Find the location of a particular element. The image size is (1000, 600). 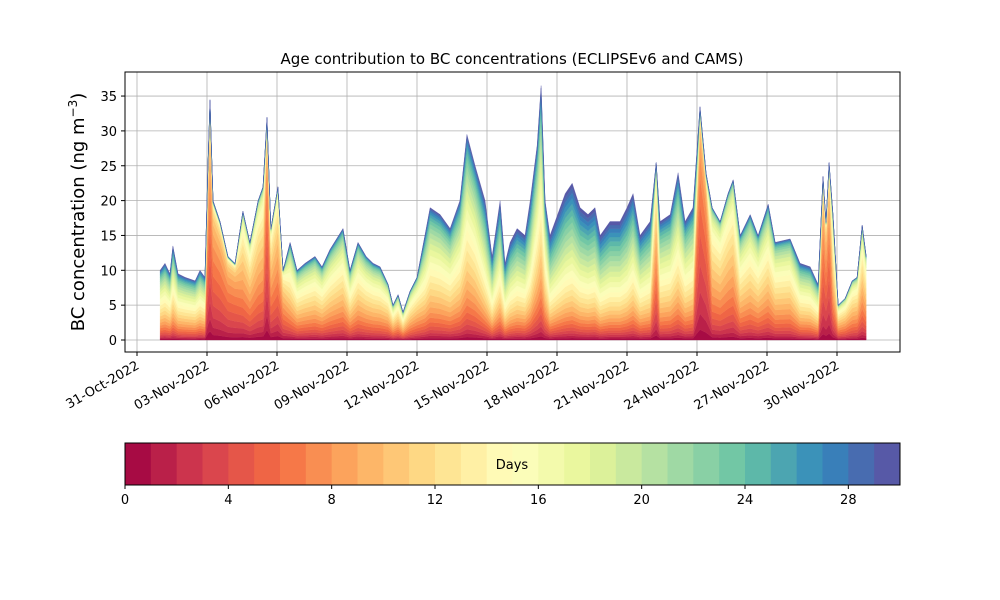

colorbar-tick-label: 0 is located at coordinates (125, 500).